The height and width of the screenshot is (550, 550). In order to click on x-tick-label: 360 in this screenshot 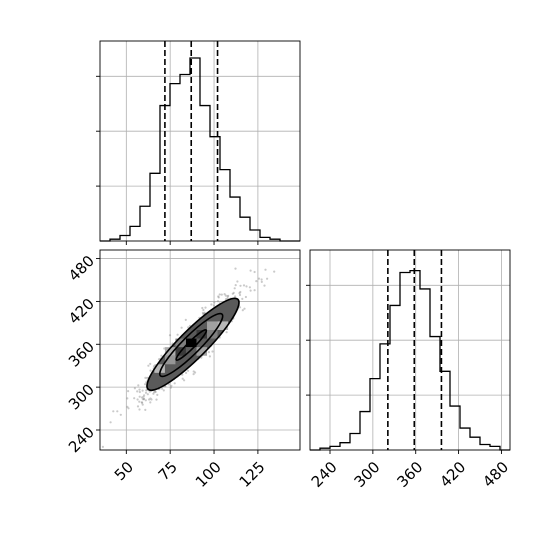, I will do `click(409, 474)`.